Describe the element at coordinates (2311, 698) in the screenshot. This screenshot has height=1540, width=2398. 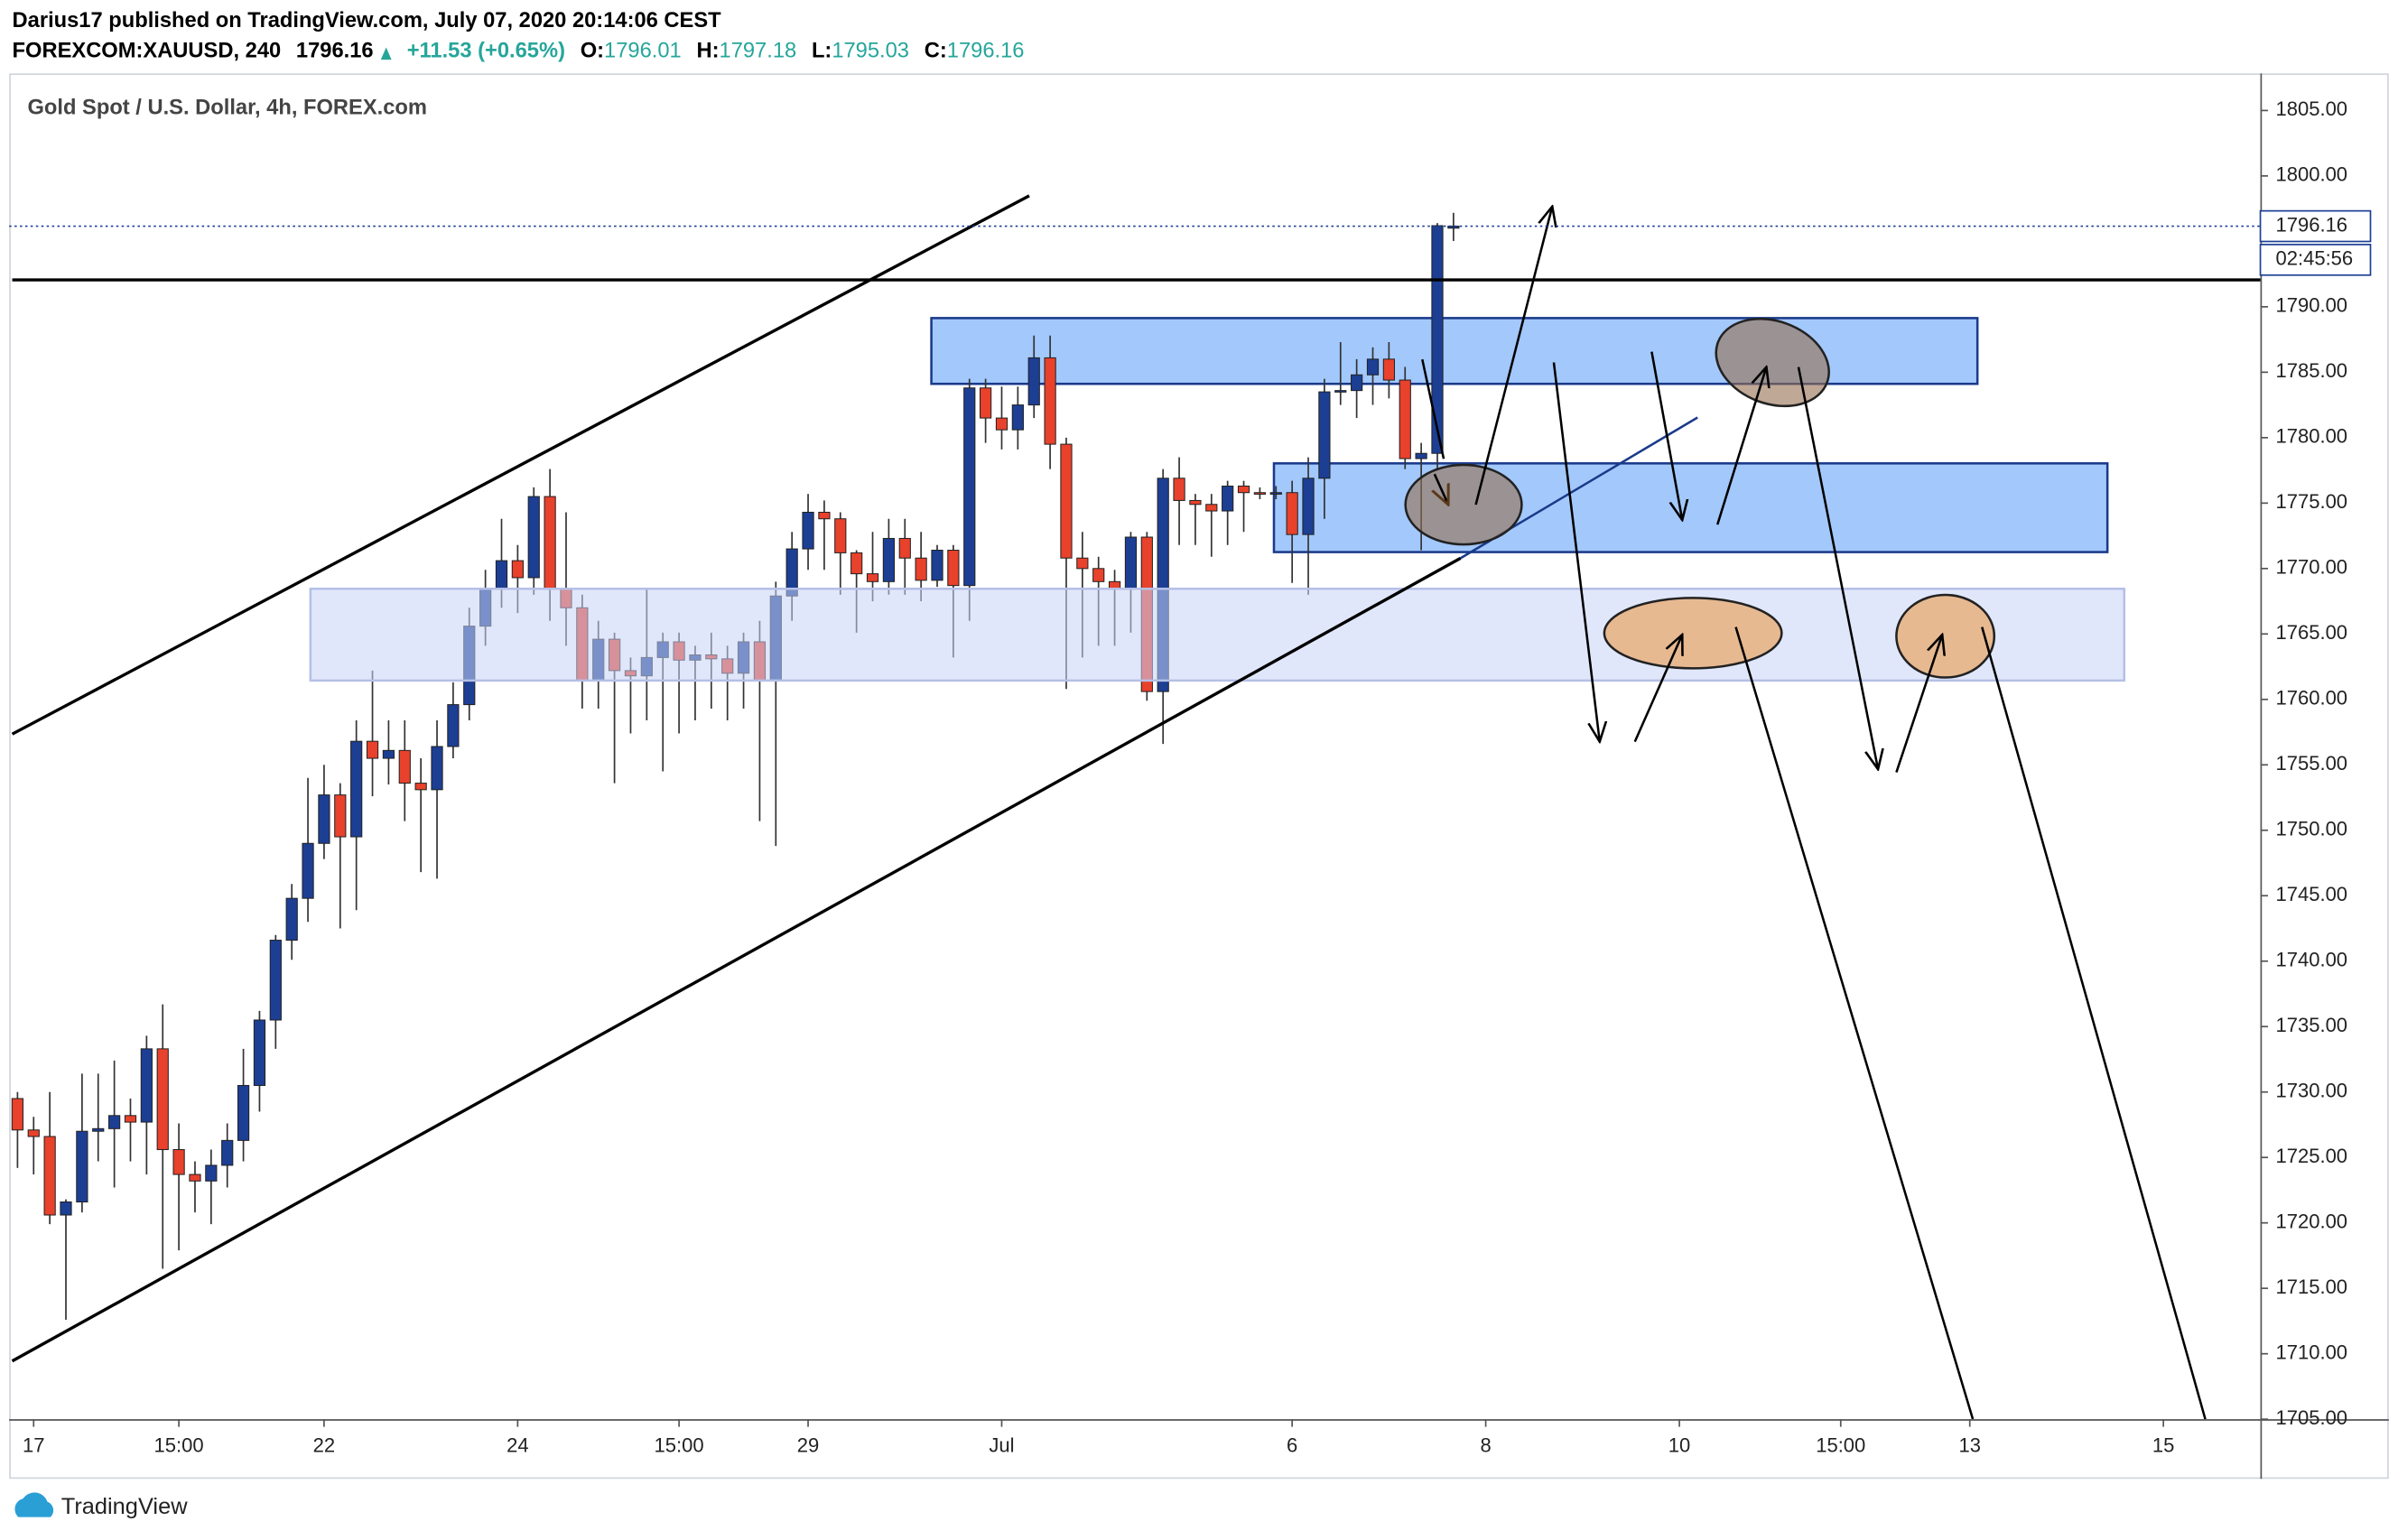
I see `y-tick-label: 1760.00` at that location.